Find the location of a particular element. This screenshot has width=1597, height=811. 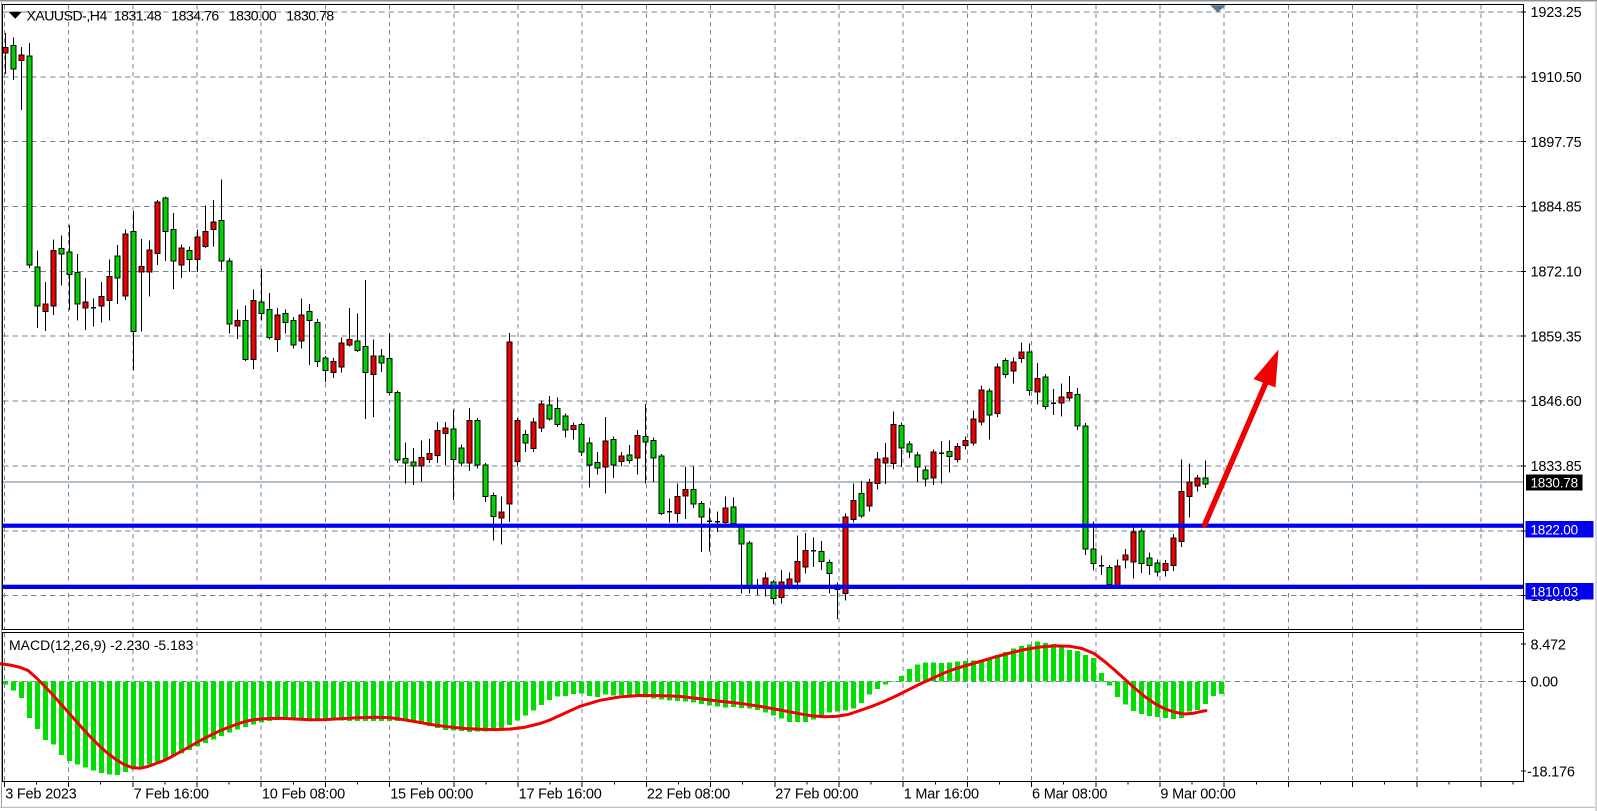

svg-text: 1833.85 is located at coordinates (1556, 467).